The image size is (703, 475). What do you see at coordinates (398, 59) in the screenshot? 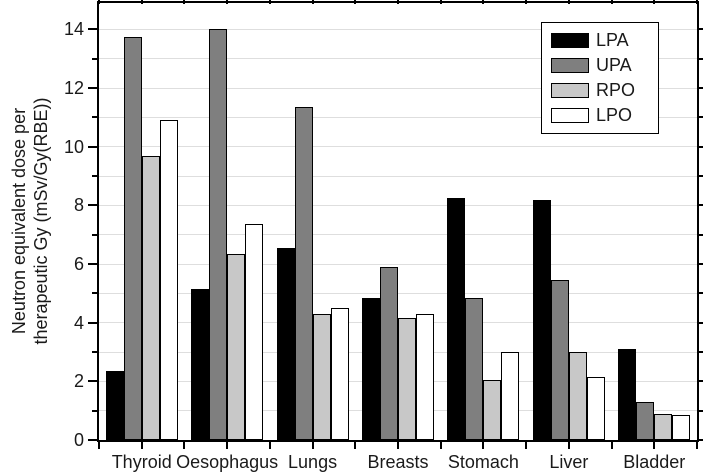
I see `gridline-y13` at bounding box center [398, 59].